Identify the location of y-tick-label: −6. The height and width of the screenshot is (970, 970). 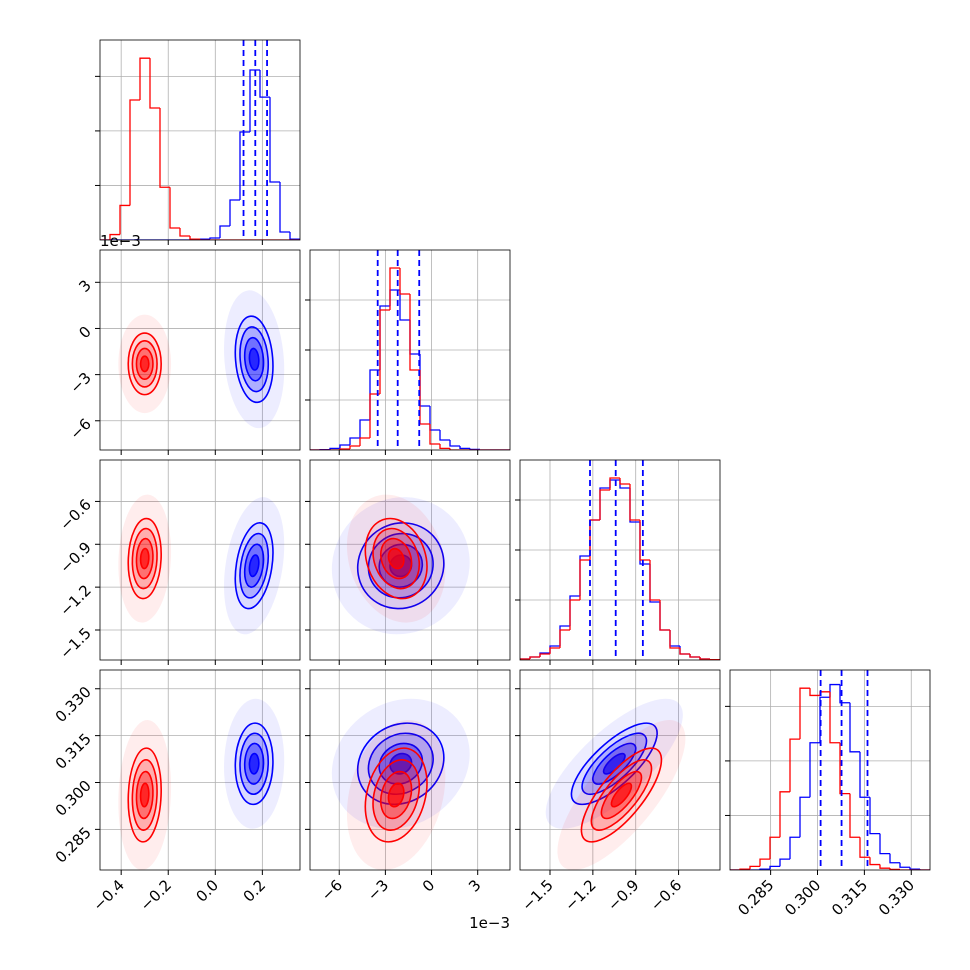
(80, 429).